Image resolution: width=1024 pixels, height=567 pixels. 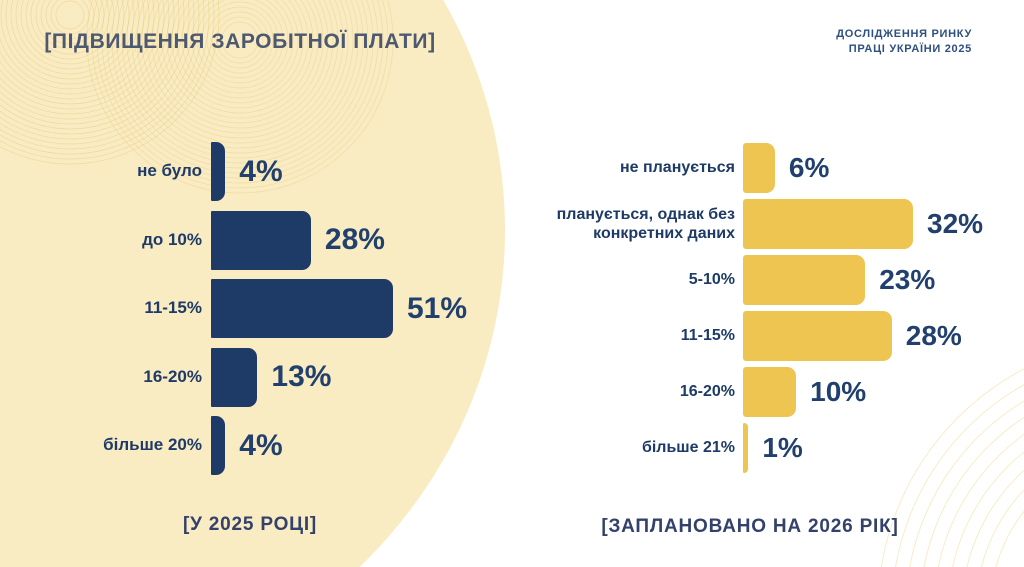 I want to click on category-label: планується, однак без конкретних даних, so click(x=645, y=223).